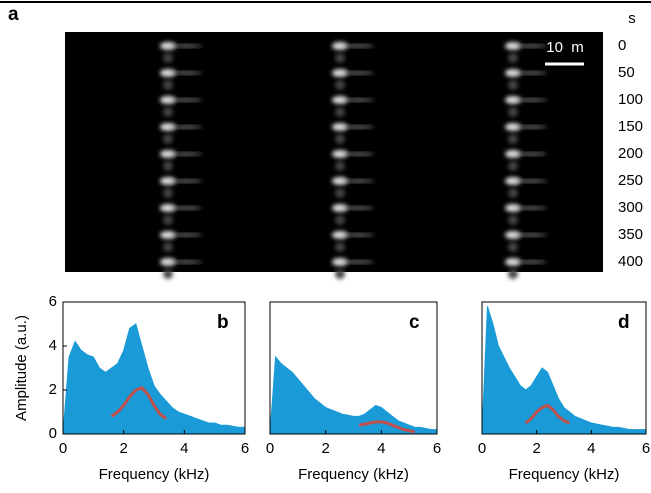 Image resolution: width=651 pixels, height=493 pixels. I want to click on panel-label: b, so click(223, 322).